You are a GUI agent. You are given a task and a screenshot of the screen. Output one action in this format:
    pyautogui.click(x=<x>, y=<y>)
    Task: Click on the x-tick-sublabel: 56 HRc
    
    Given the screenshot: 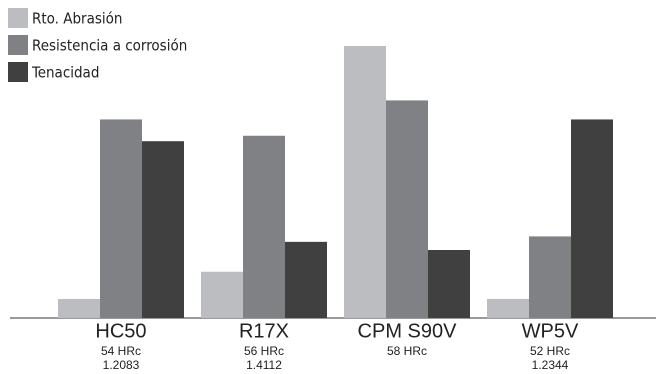 What is the action you would take?
    pyautogui.click(x=264, y=351)
    